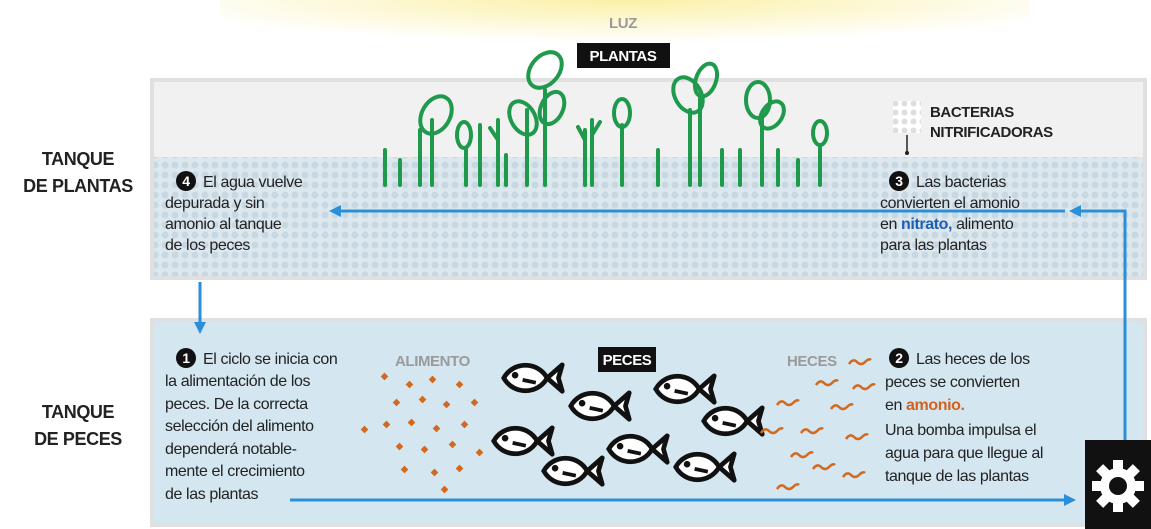 The image size is (1151, 529). What do you see at coordinates (961, 182) in the screenshot?
I see `step-text: Las bacterias` at bounding box center [961, 182].